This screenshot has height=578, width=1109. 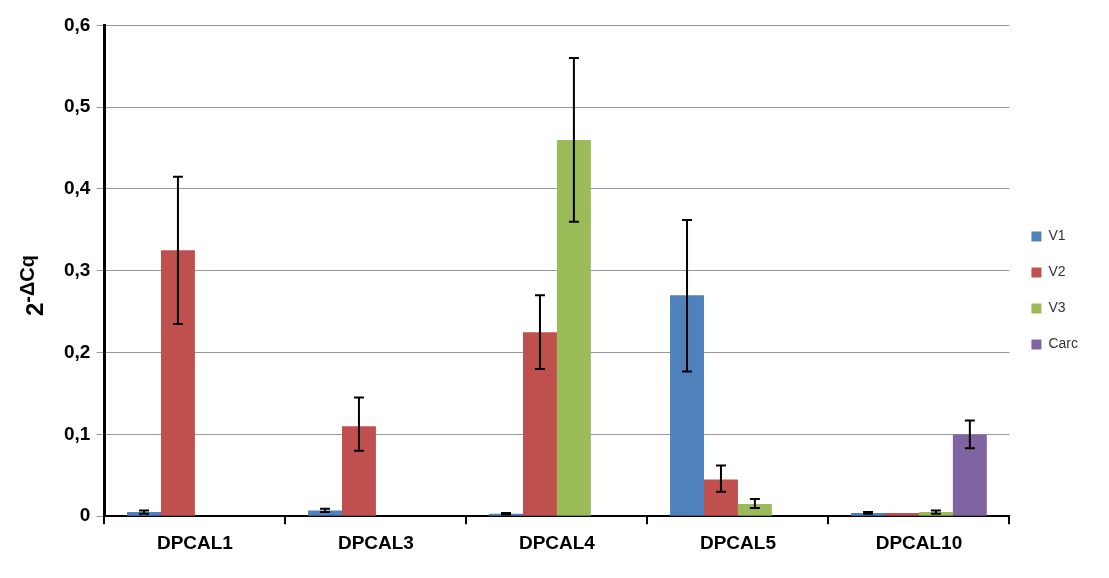 I want to click on y-tick-label: 0,3, so click(x=77, y=270).